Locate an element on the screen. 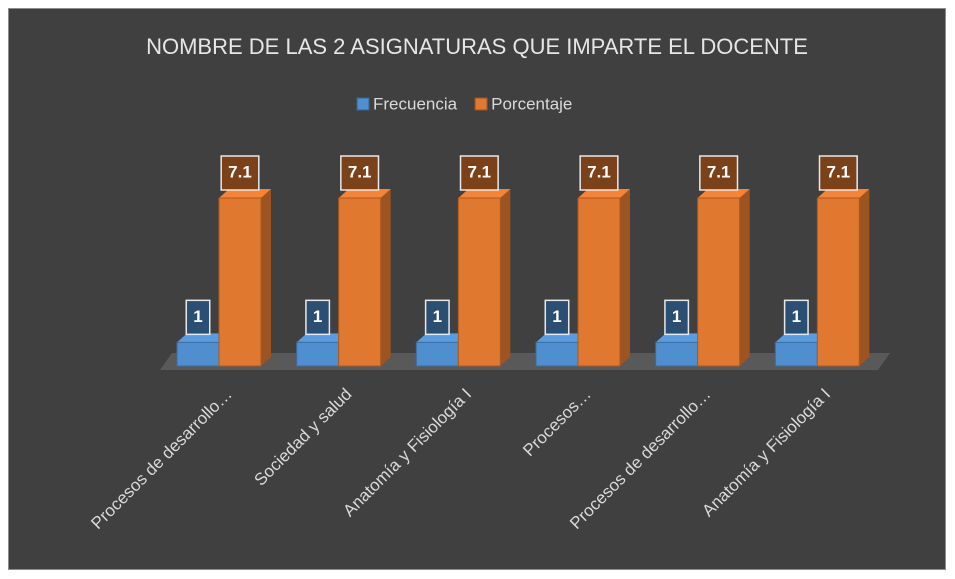  legend-label: Frecuencia is located at coordinates (415, 103).